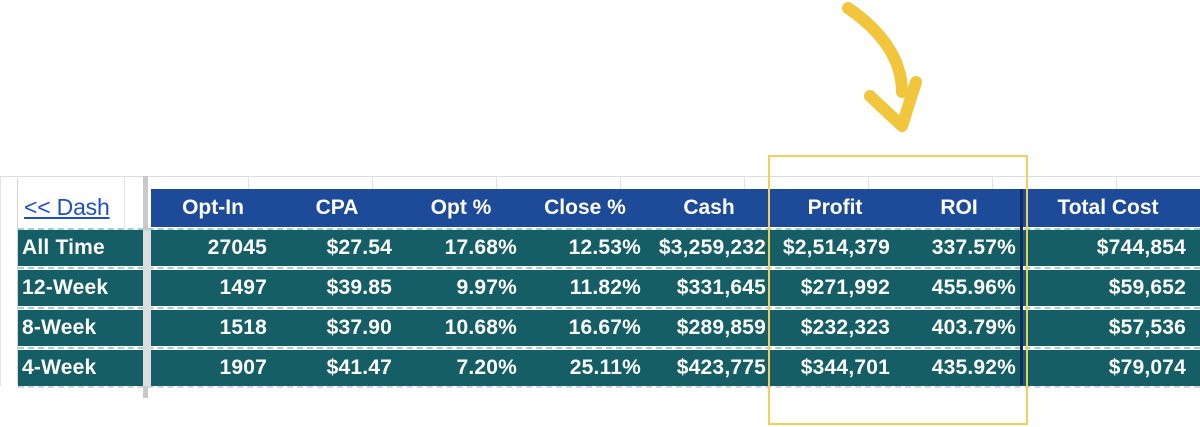 The height and width of the screenshot is (427, 1200). What do you see at coordinates (585, 207) in the screenshot?
I see `column-header-close-percent: Close %` at bounding box center [585, 207].